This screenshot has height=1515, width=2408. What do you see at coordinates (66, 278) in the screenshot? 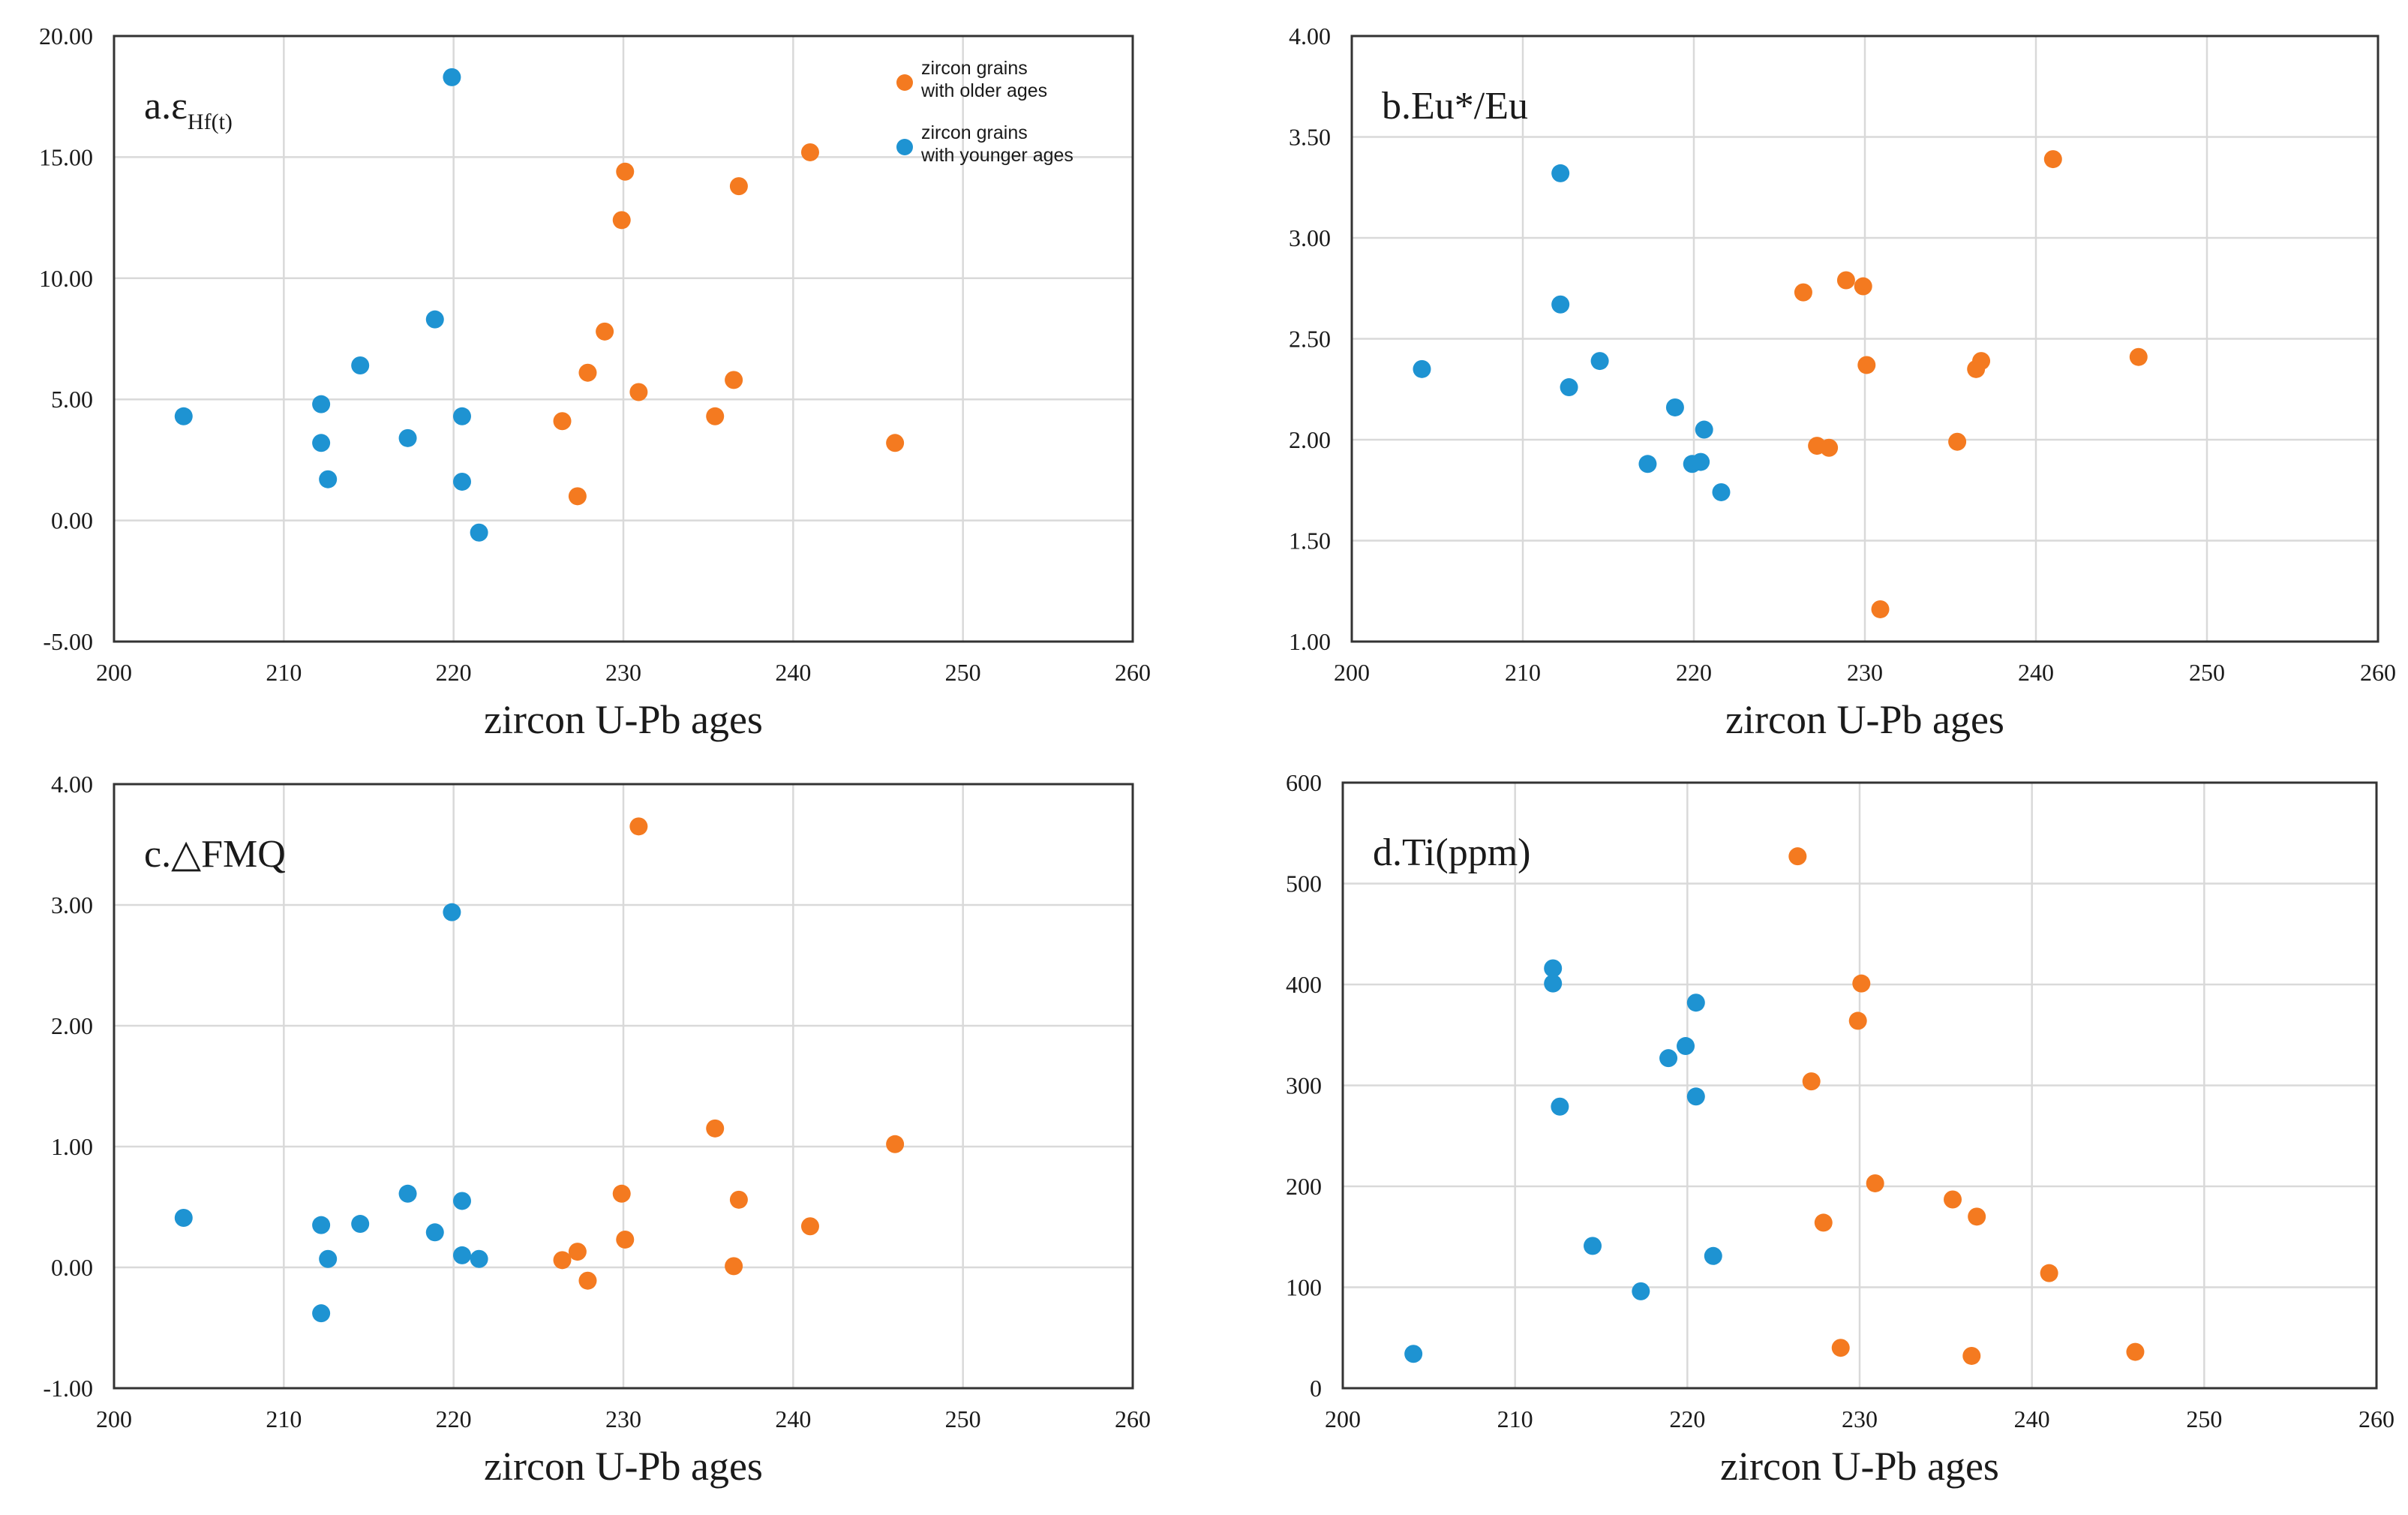
I see `y-tick-label: 10.00` at bounding box center [66, 278].